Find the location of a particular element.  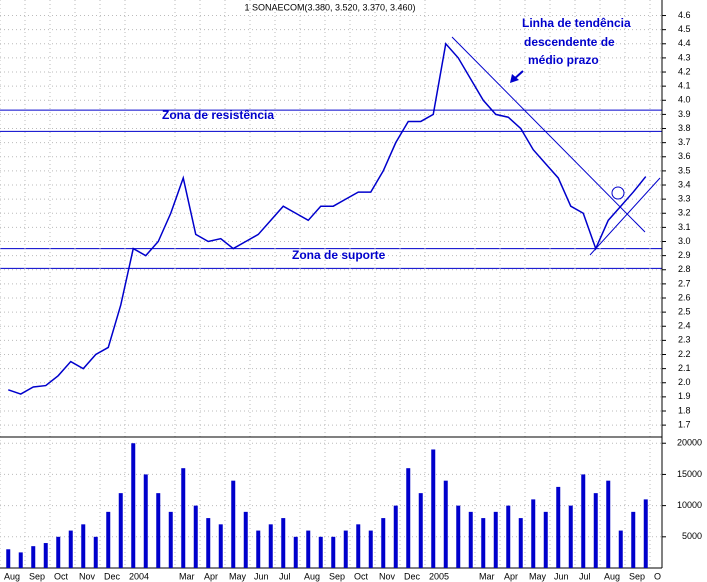

y-tick-label: 2.9 is located at coordinates (684, 255).